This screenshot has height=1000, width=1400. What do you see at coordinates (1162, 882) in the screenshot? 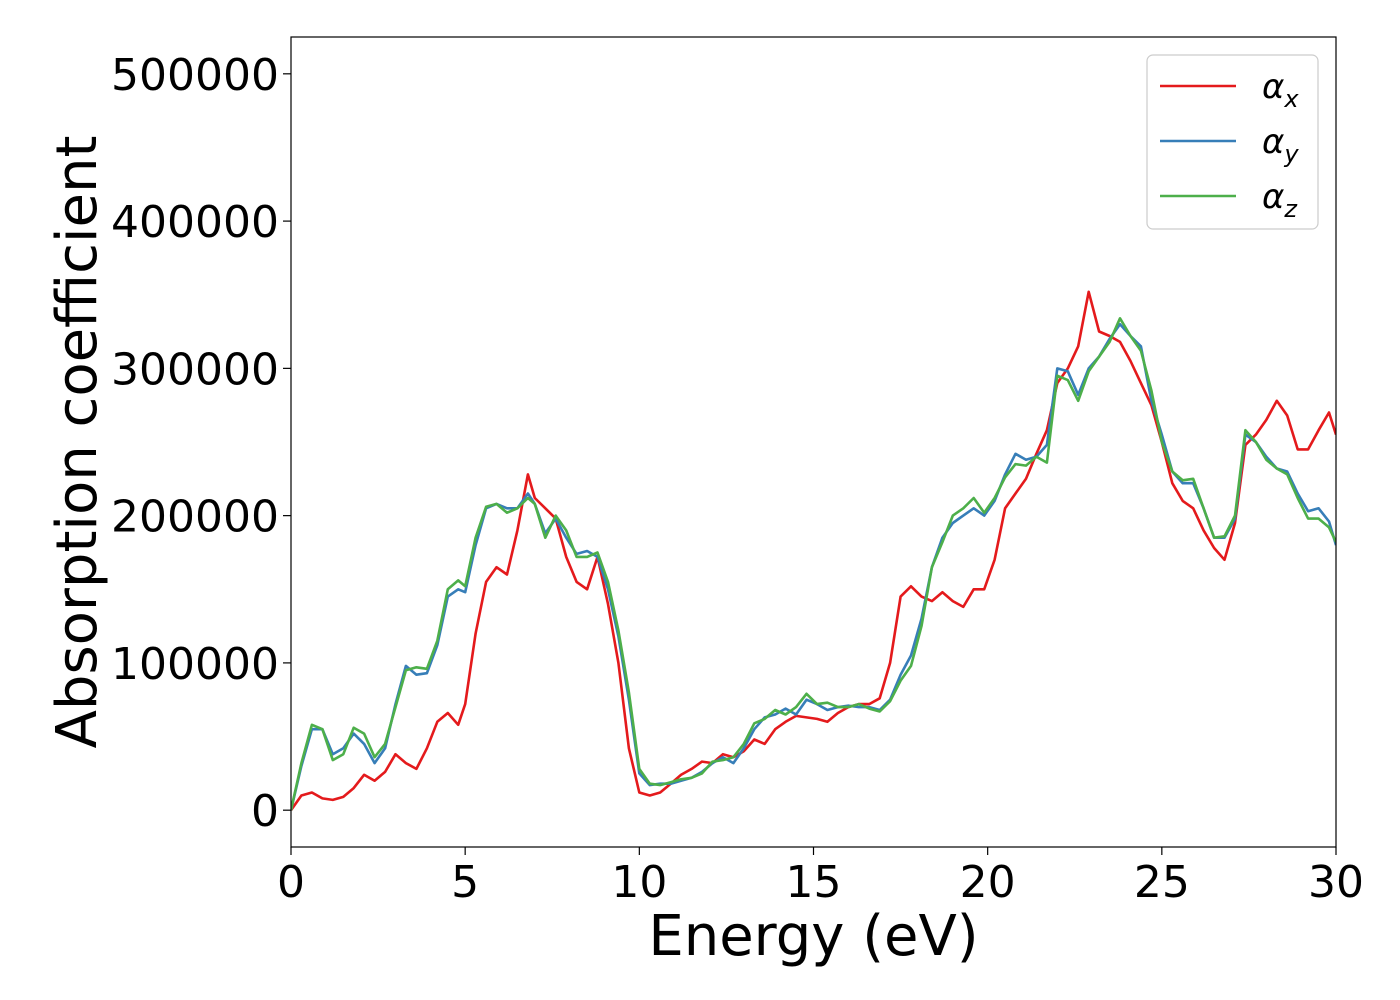
I see `x-tick-label: 25` at bounding box center [1162, 882].